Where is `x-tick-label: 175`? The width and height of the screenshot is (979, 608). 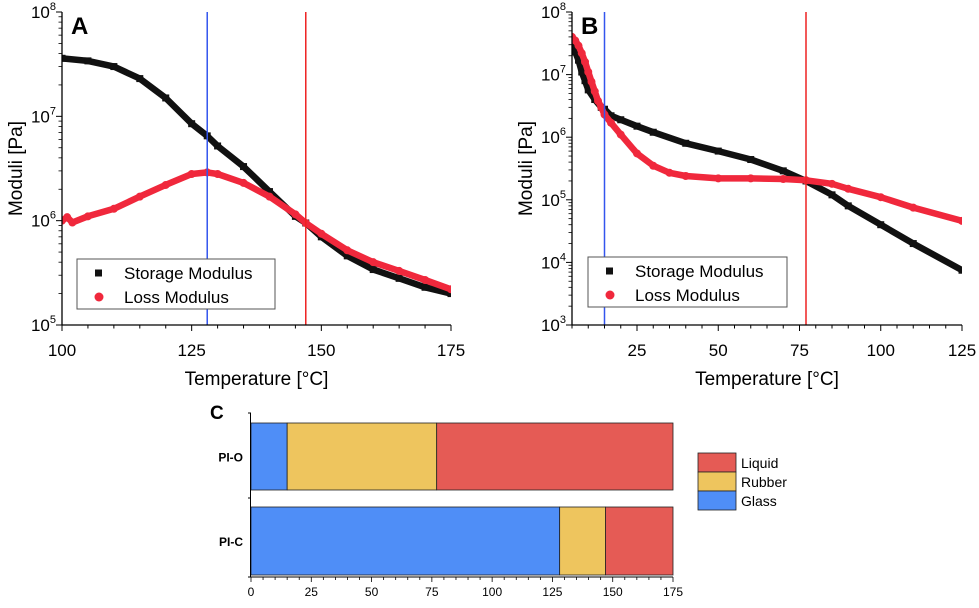 x-tick-label: 175 is located at coordinates (673, 592).